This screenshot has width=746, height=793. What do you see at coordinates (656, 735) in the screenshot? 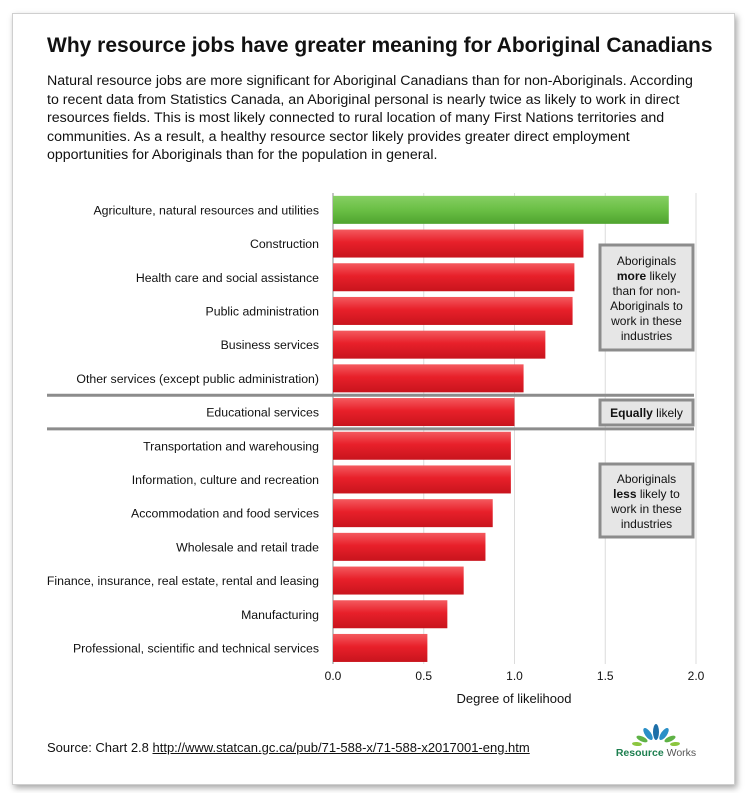
I see `leaf-logo-icon` at bounding box center [656, 735].